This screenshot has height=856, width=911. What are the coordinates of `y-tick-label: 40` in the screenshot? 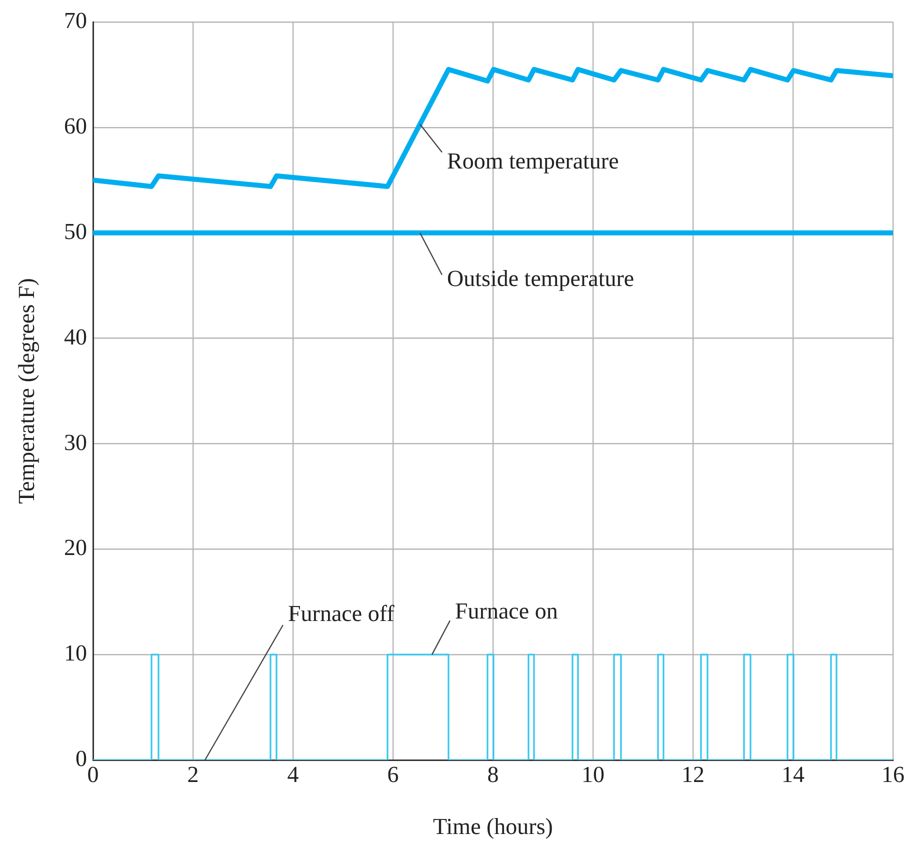 It's located at (75, 337).